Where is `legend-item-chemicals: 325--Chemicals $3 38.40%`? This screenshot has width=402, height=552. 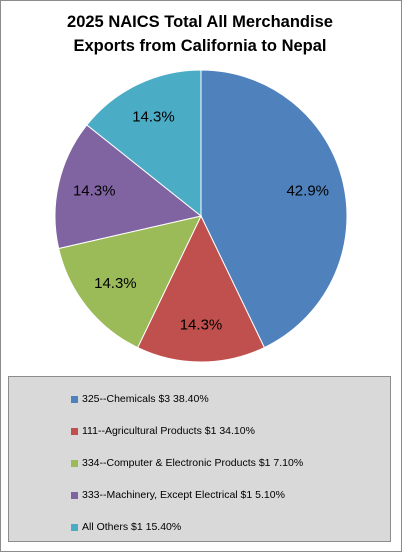 legend-item-chemicals: 325--Chemicals $3 38.40% is located at coordinates (140, 399).